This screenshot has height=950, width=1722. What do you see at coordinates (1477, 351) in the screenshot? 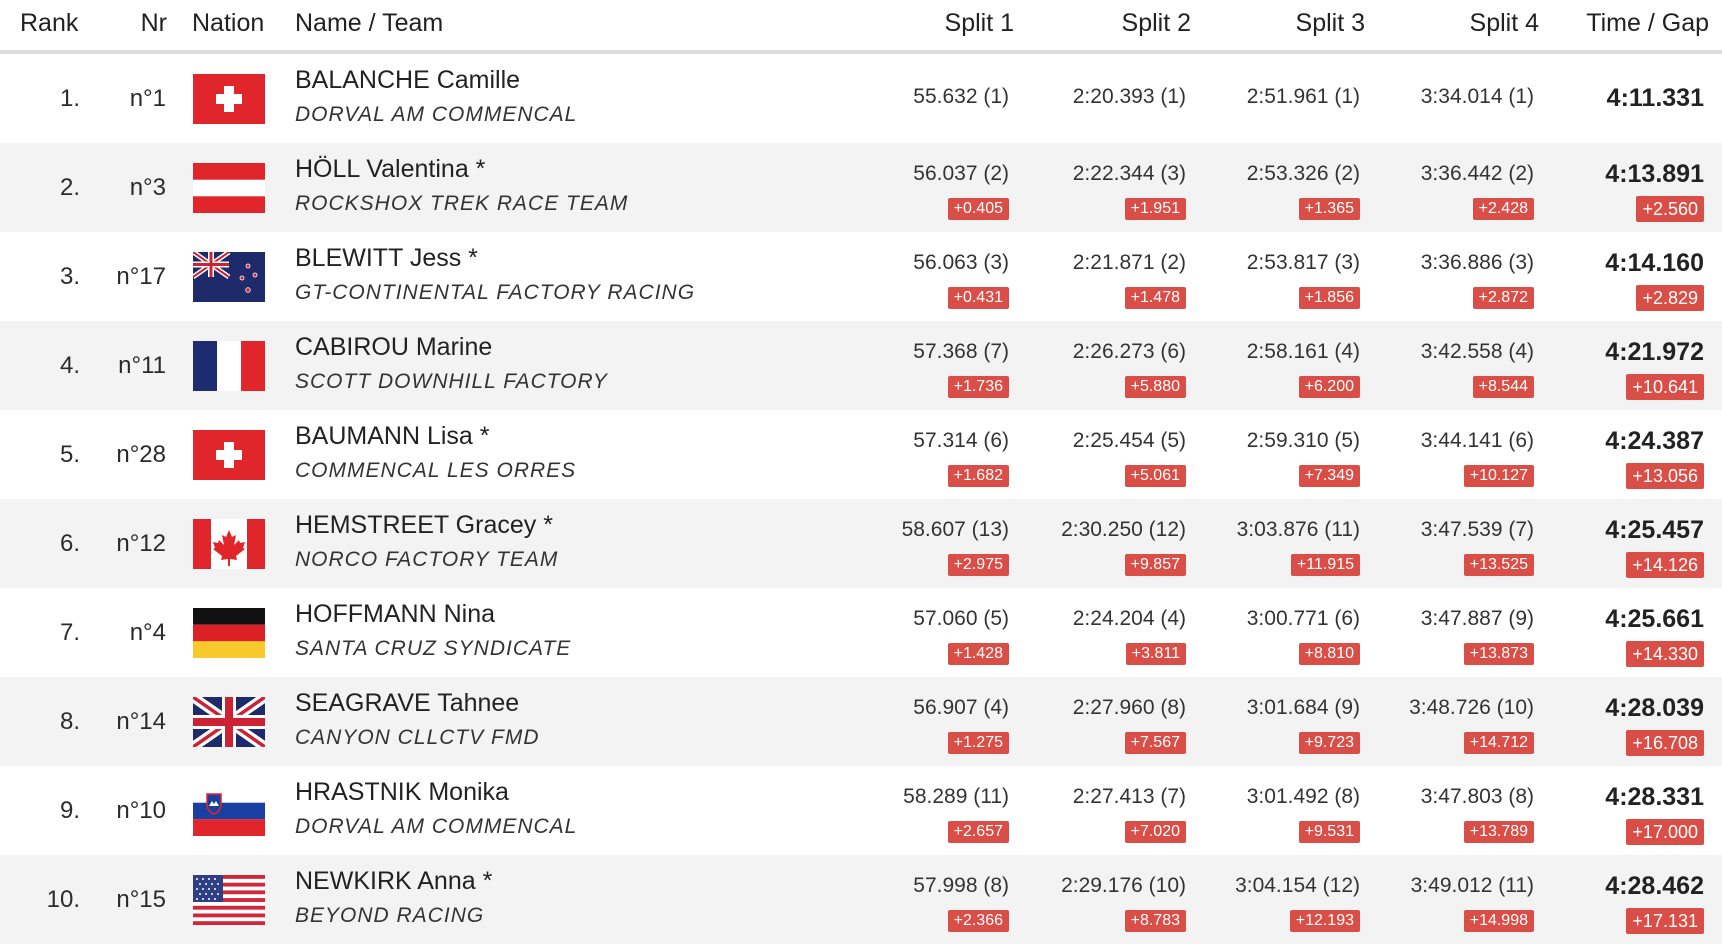
I see `split-4-time: 3:42.558 (4)` at bounding box center [1477, 351].